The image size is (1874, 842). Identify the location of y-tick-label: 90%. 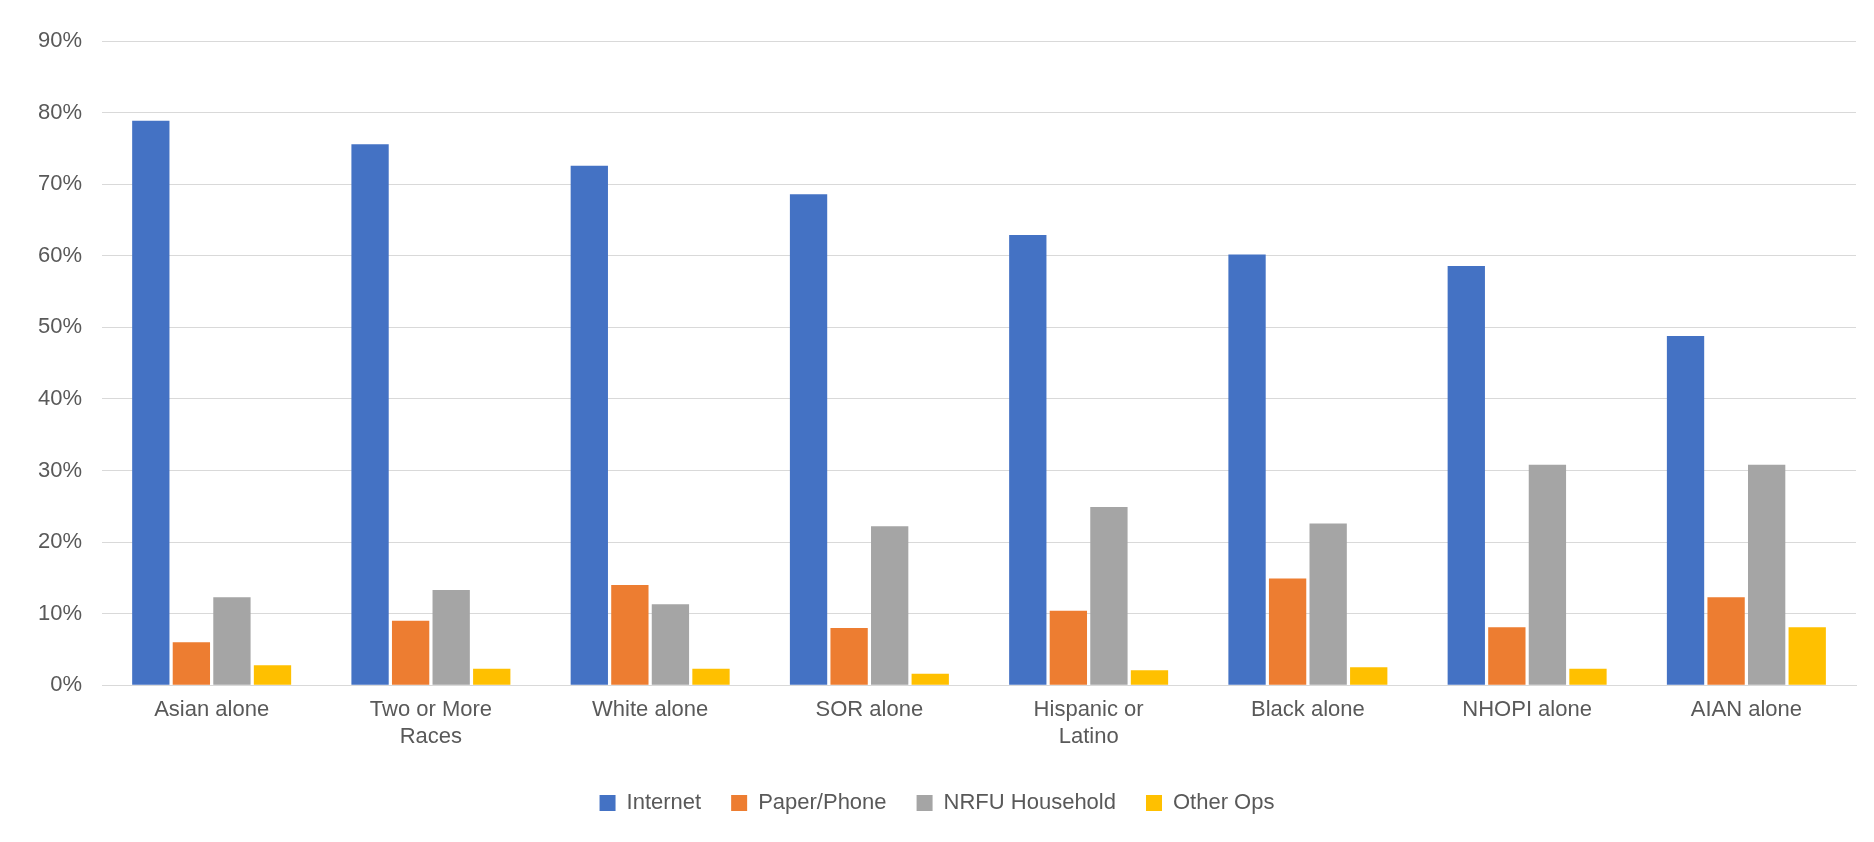
(60, 40).